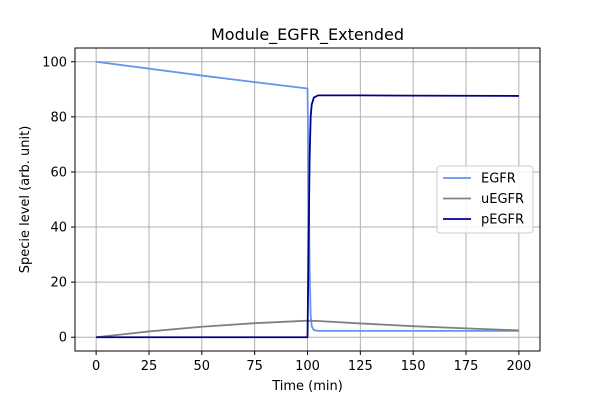 The width and height of the screenshot is (600, 400). What do you see at coordinates (307, 366) in the screenshot?
I see `x-tick-label: 100` at bounding box center [307, 366].